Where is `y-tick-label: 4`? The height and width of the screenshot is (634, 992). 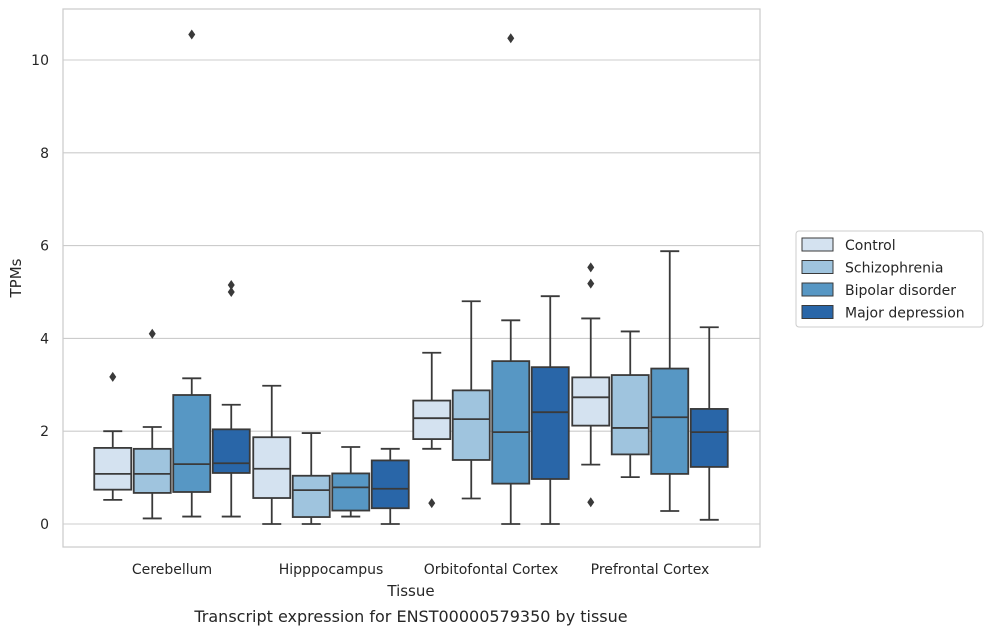 y-tick-label: 4 is located at coordinates (44, 339).